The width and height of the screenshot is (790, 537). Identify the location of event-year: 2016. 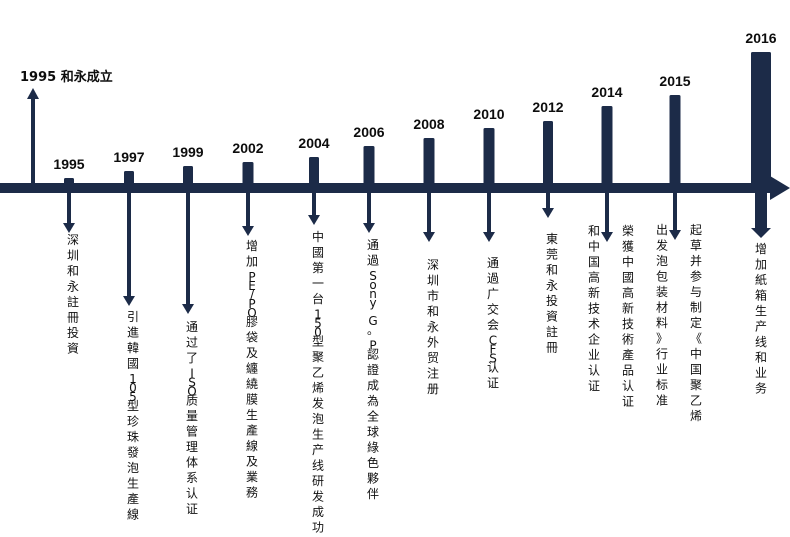
(760, 38).